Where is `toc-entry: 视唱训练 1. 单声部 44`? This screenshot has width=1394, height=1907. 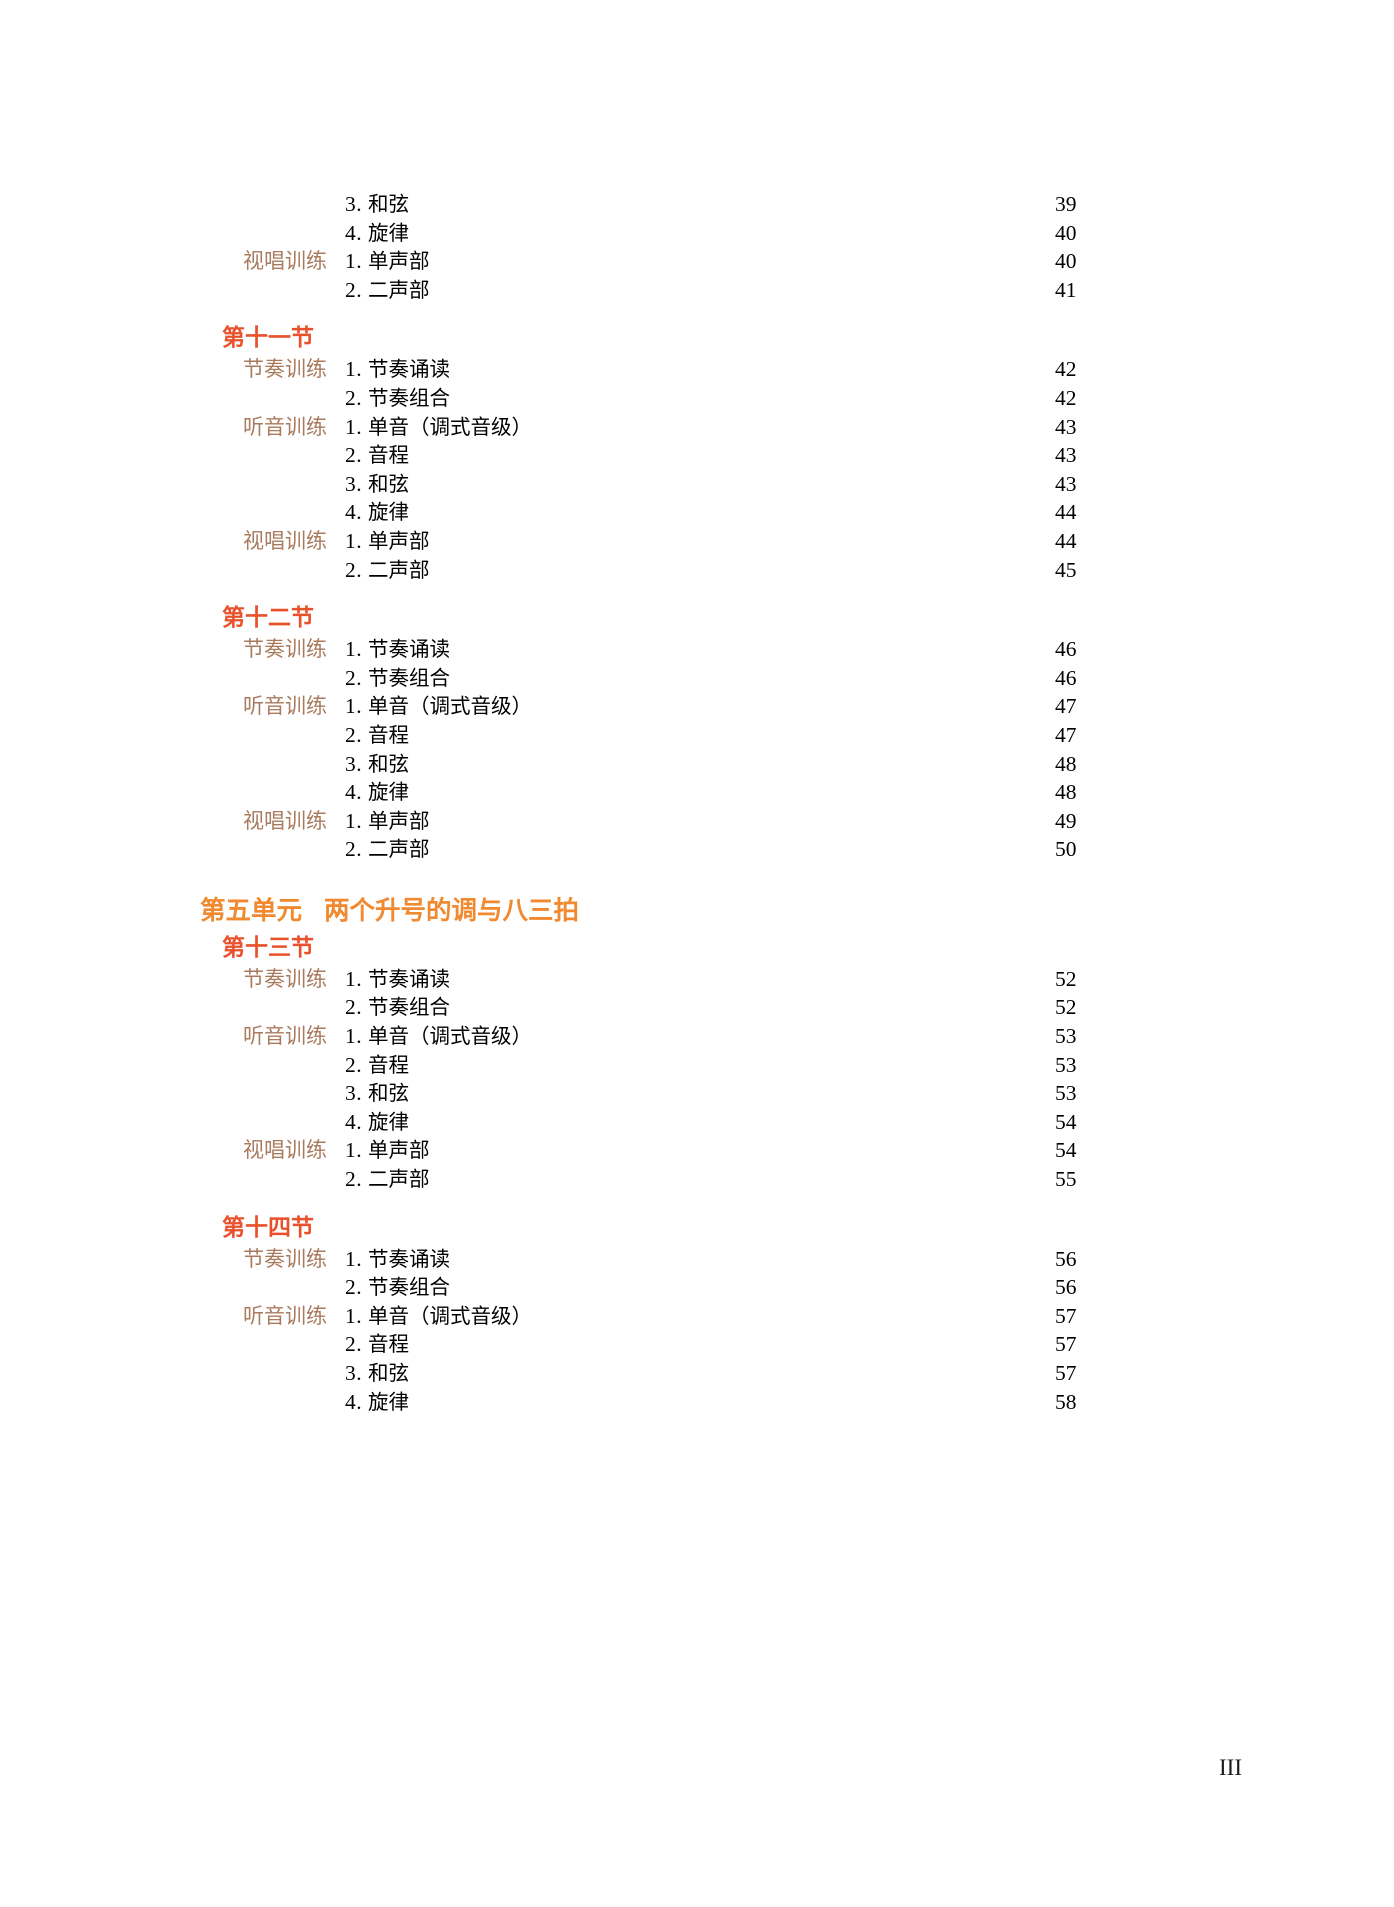
toc-entry: 视唱训练 1. 单声部 44 is located at coordinates (697, 541).